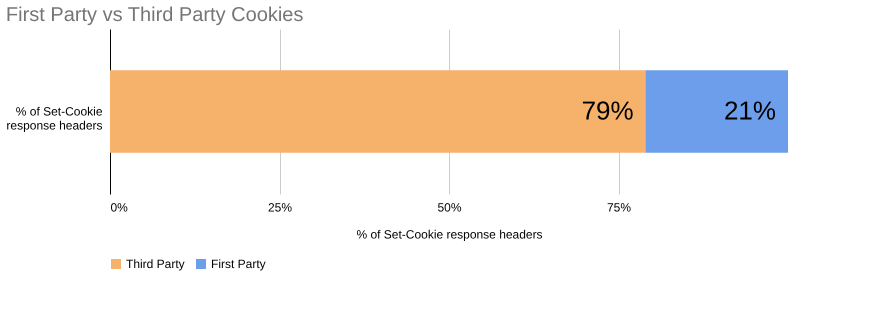 Image resolution: width=880 pixels, height=311 pixels. Describe the element at coordinates (155, 15) in the screenshot. I see `chart-title: First Party vs Third Party Cookies` at that location.